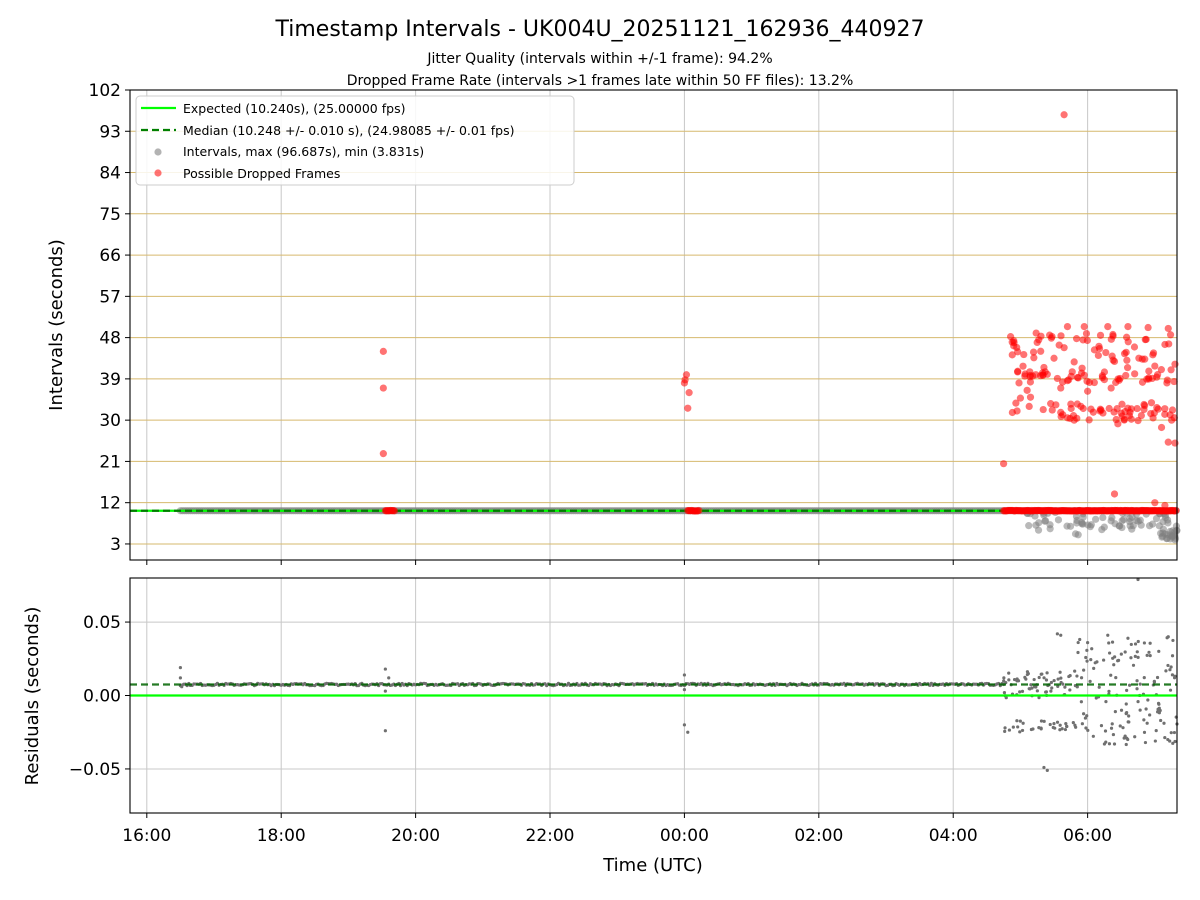 The image size is (1200, 900). What do you see at coordinates (102, 697) in the screenshot?
I see `bottom-ytick-label-1: 0.00` at bounding box center [102, 697].